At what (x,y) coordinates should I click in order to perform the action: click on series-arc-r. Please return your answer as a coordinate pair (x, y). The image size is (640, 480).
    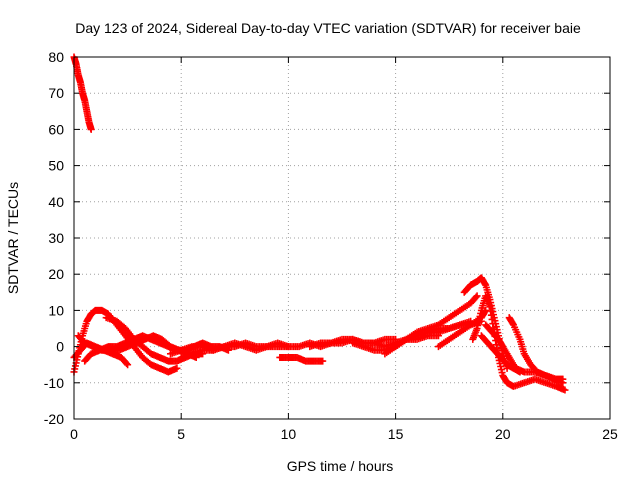
    Looking at the image, I should click on (500, 354).